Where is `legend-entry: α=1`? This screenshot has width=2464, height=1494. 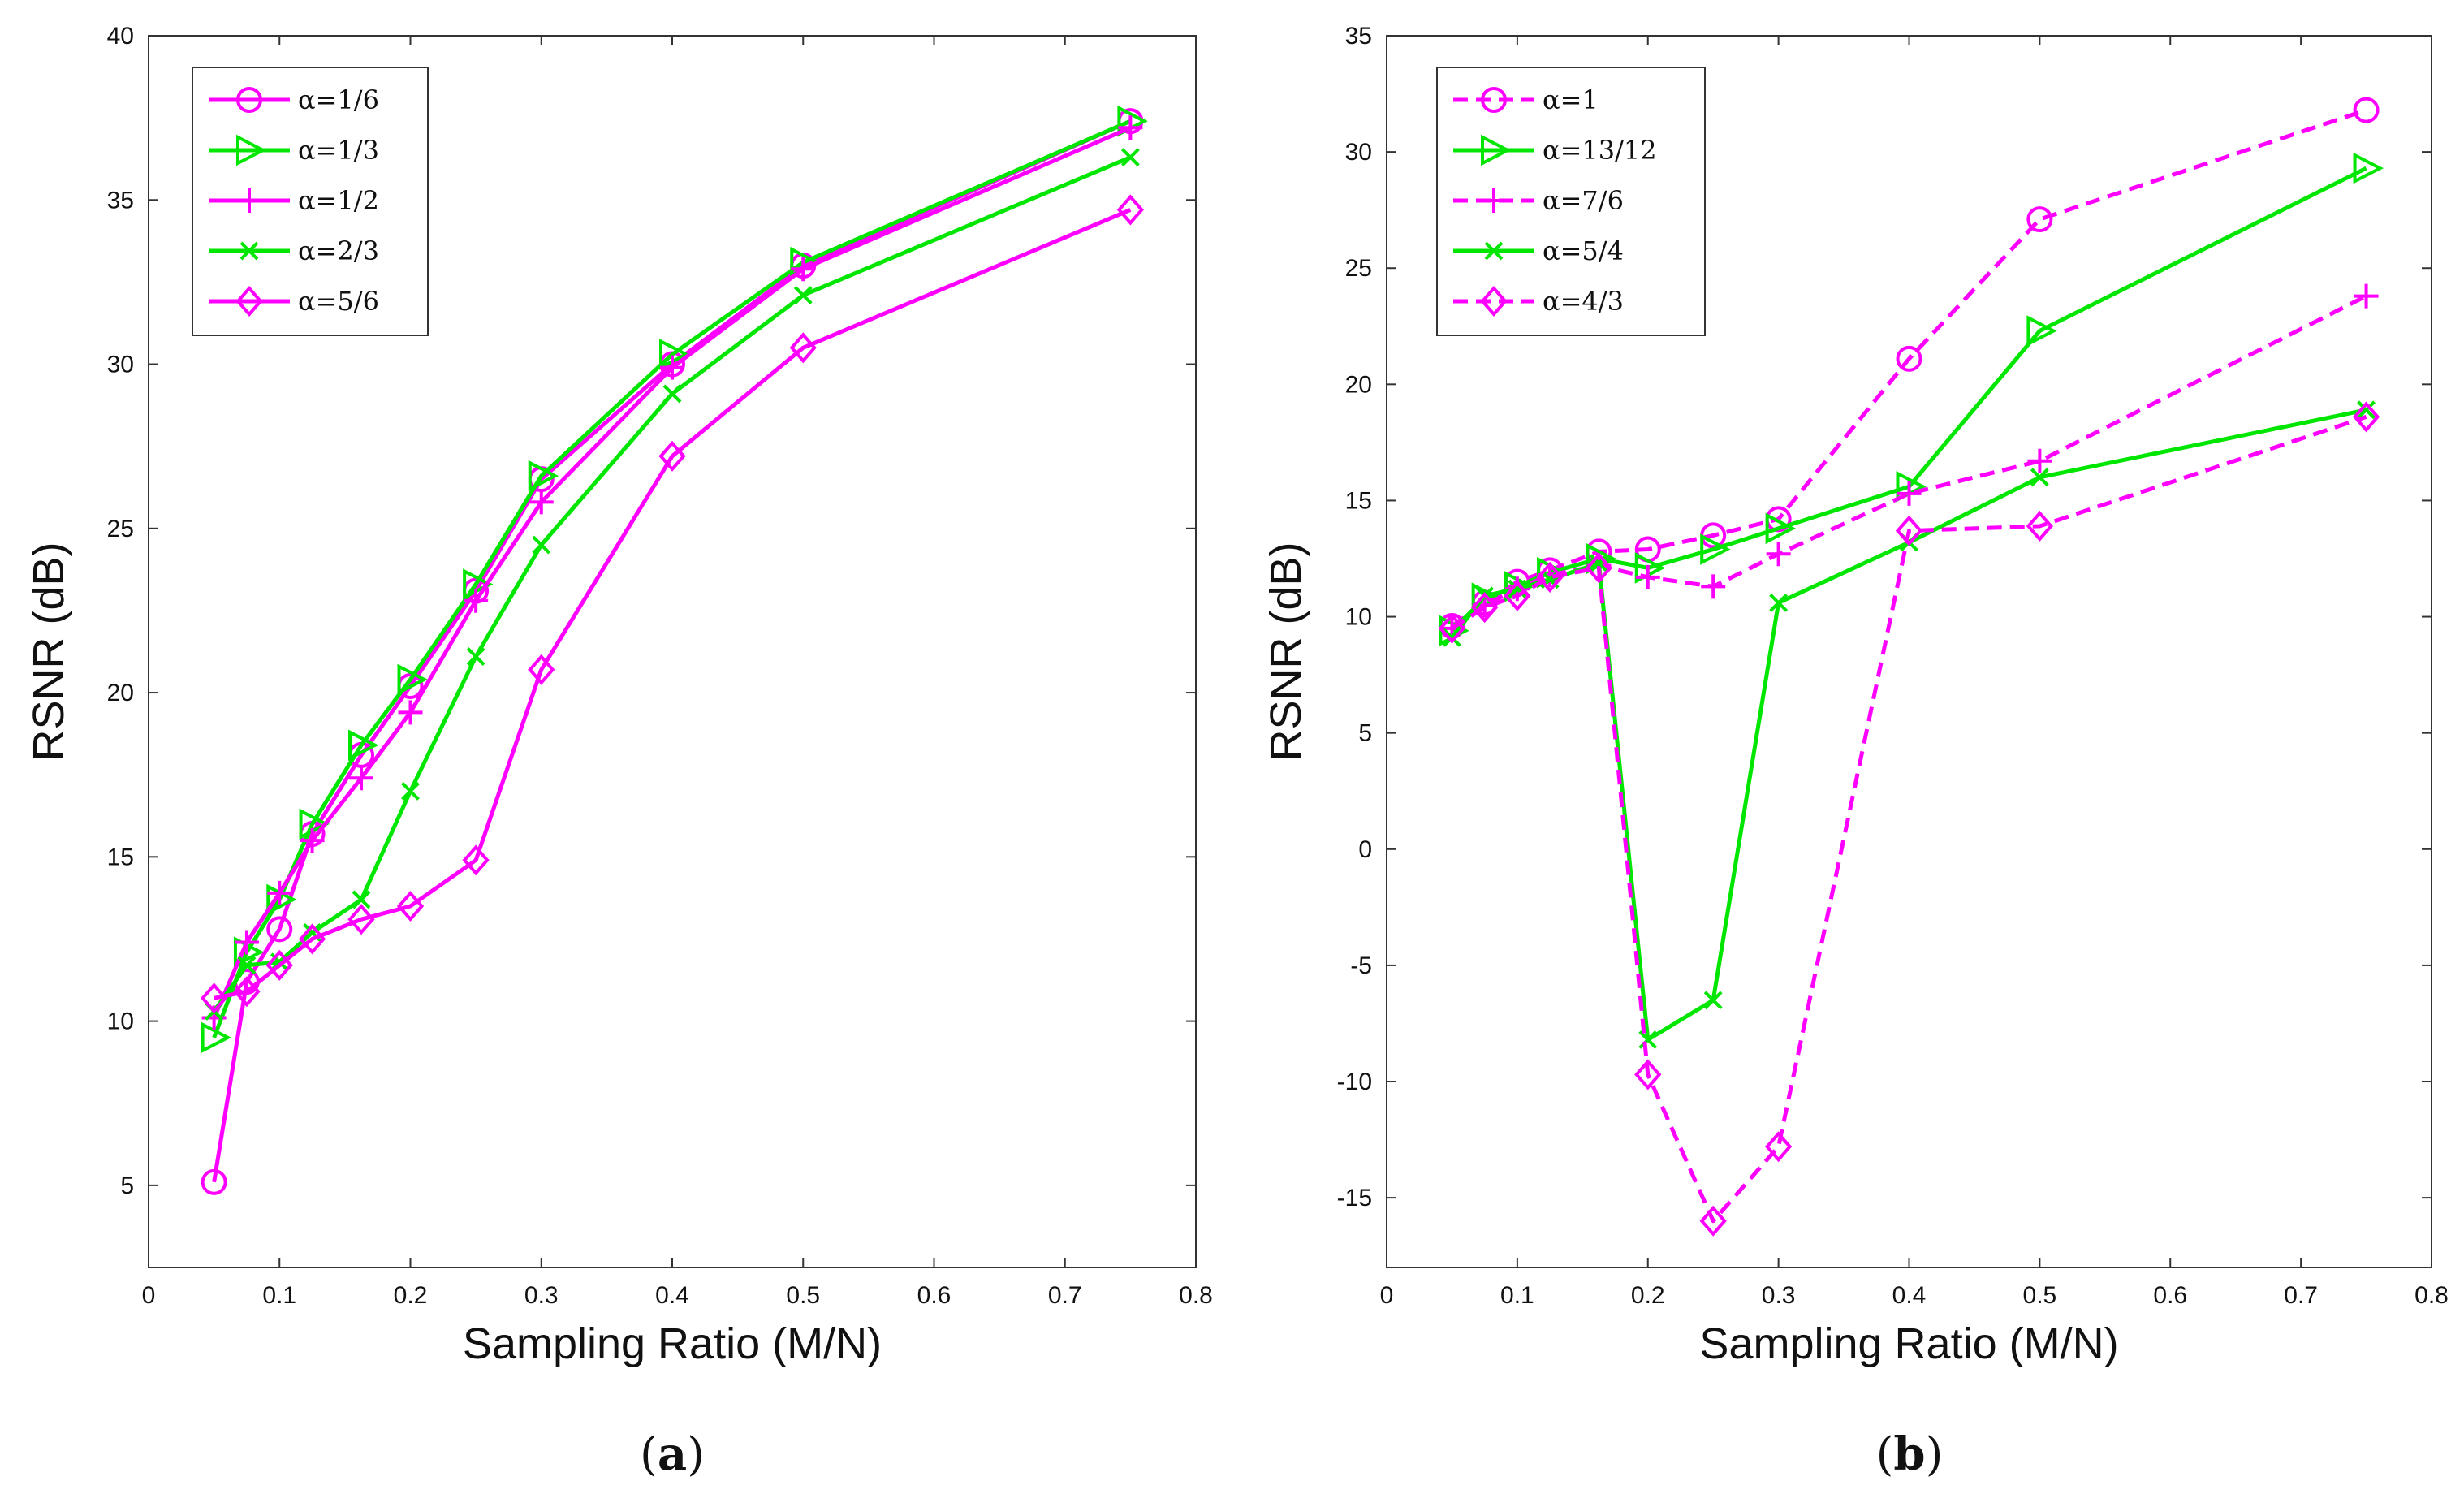 legend-entry: α=1 is located at coordinates (1526, 99).